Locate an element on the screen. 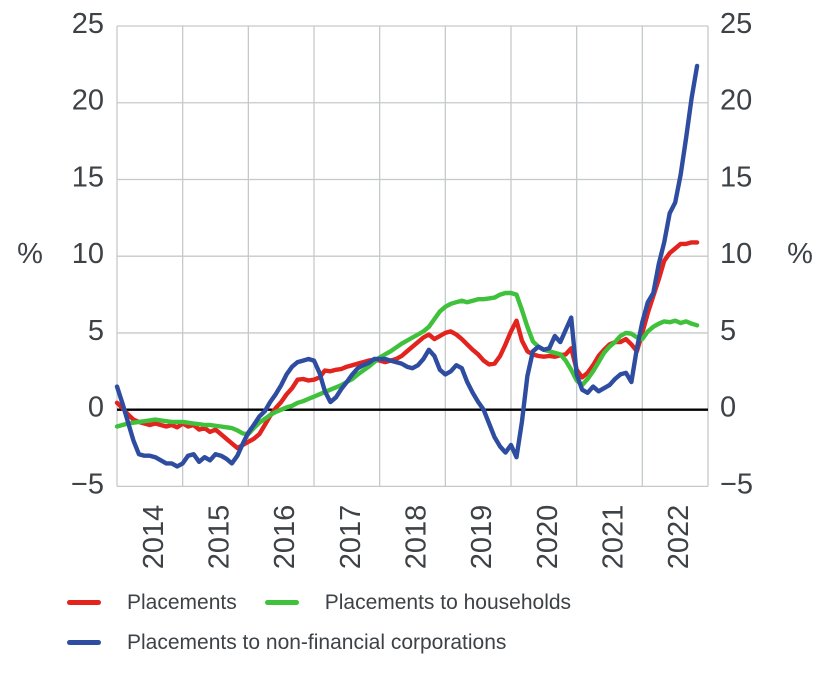 The height and width of the screenshot is (686, 828). x-axis-year-label: 2020 is located at coordinates (548, 537).